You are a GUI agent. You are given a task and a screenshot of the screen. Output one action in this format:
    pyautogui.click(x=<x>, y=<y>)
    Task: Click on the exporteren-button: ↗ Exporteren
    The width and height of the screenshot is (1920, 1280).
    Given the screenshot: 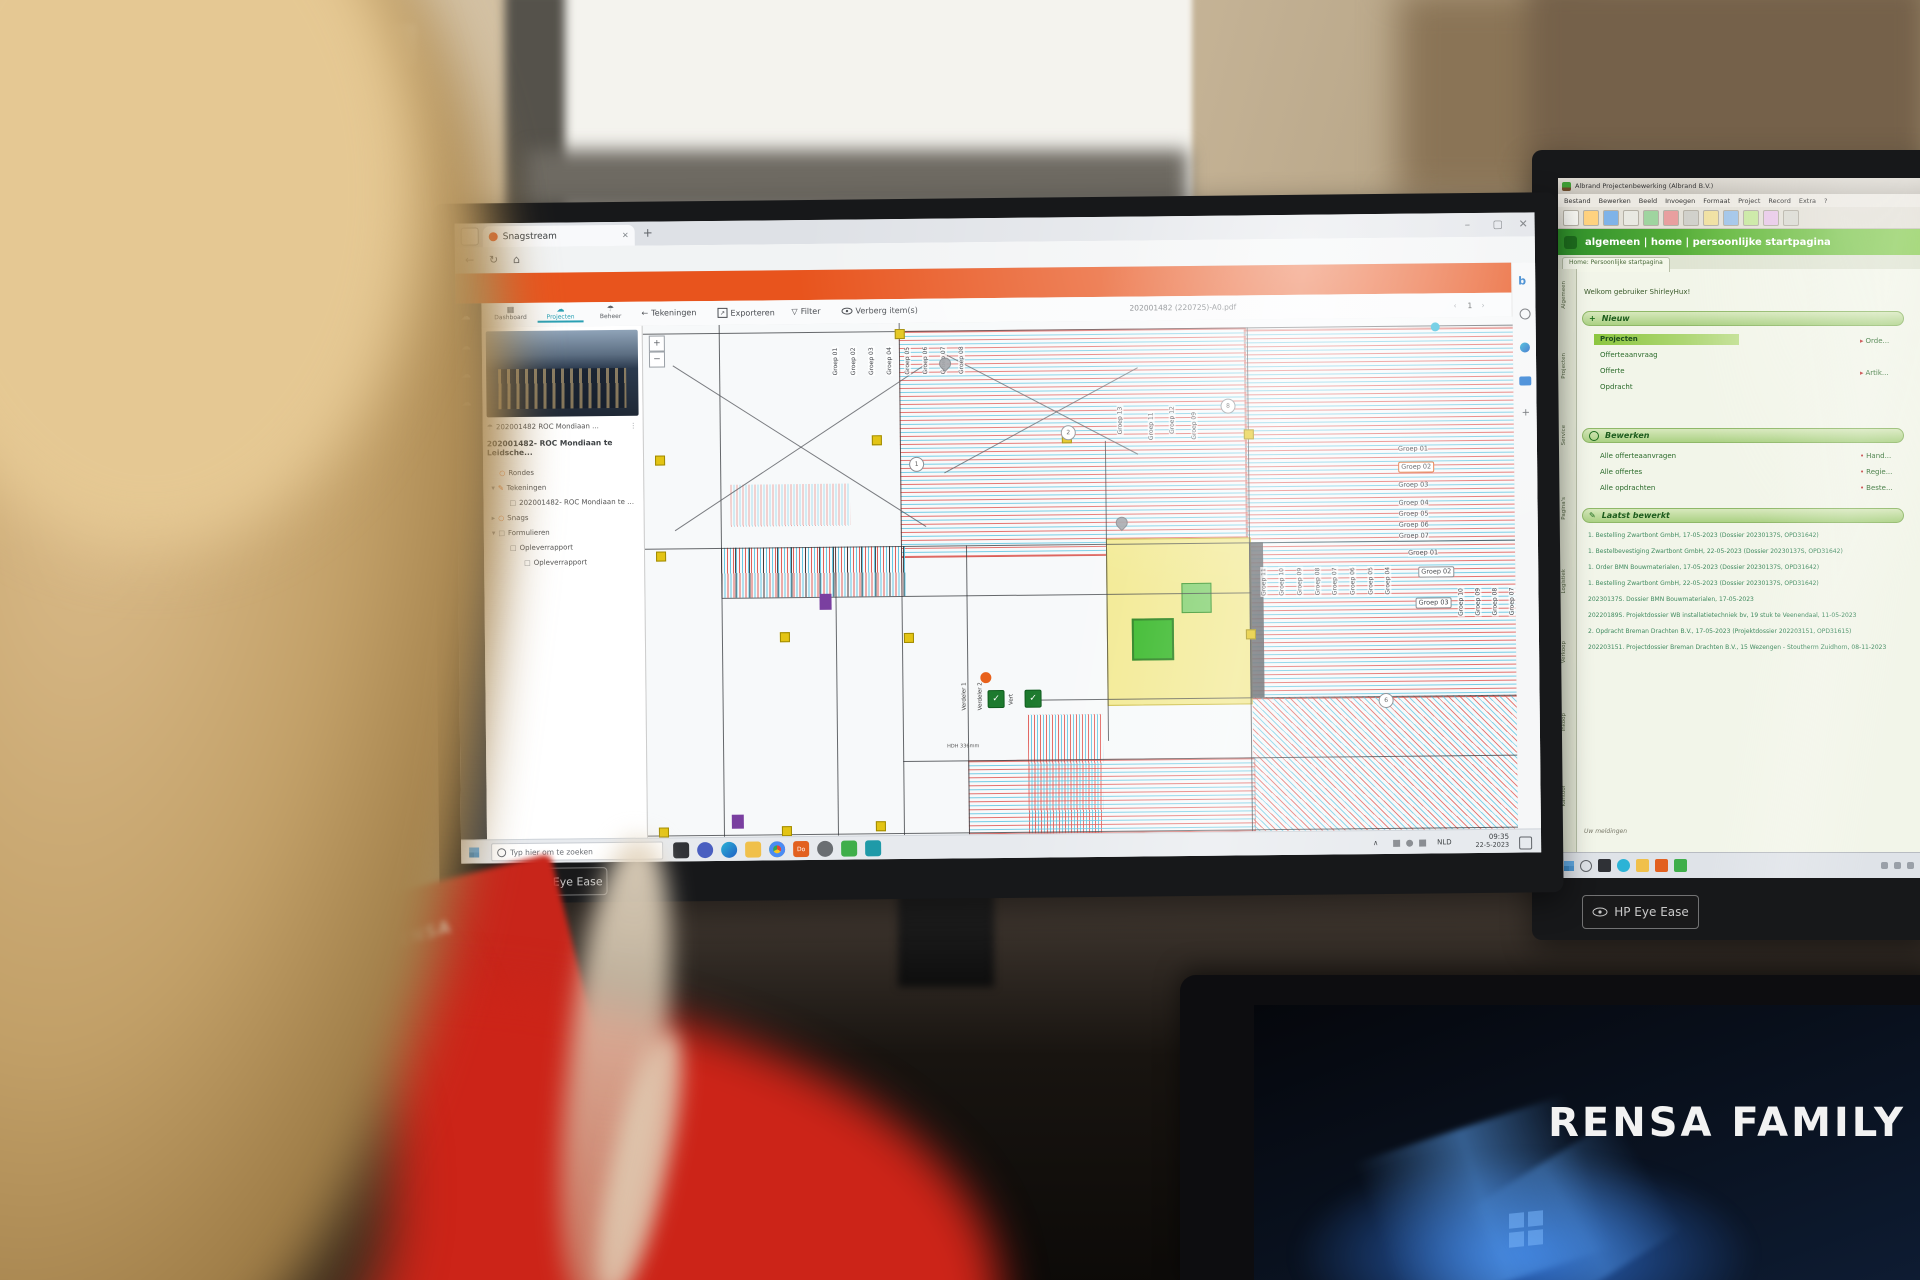 What is the action you would take?
    pyautogui.click(x=746, y=312)
    